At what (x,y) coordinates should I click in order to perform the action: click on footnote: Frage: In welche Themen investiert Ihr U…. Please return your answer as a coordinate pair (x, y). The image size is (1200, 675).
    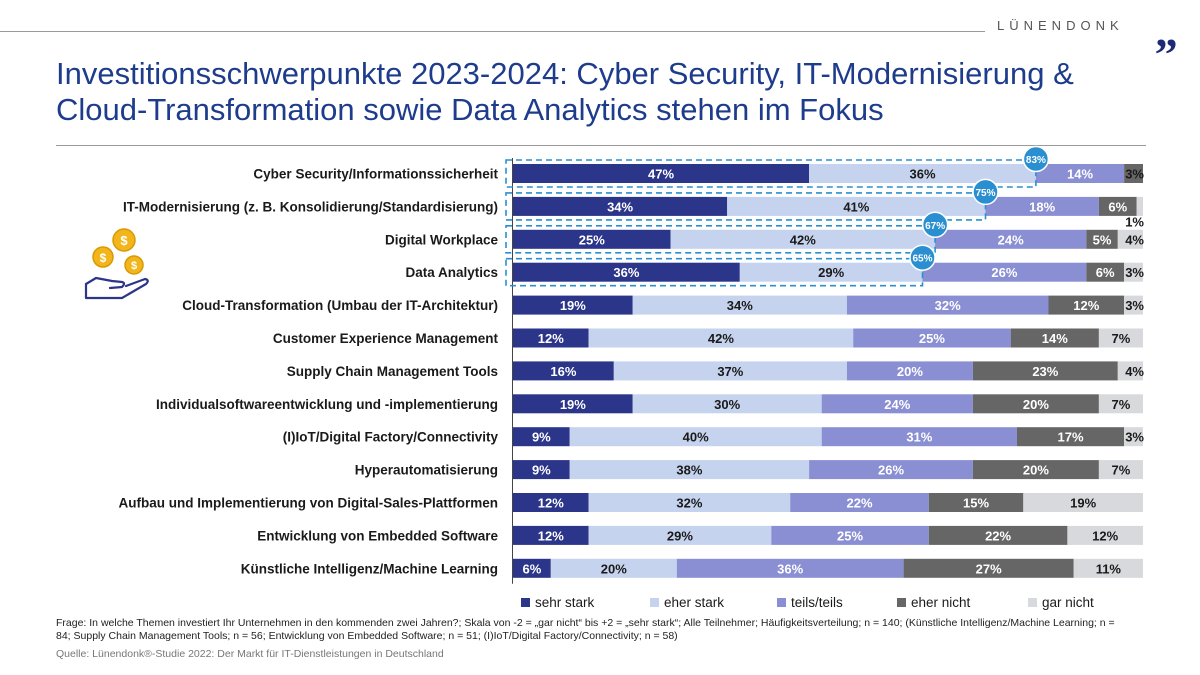
    Looking at the image, I should click on (585, 629).